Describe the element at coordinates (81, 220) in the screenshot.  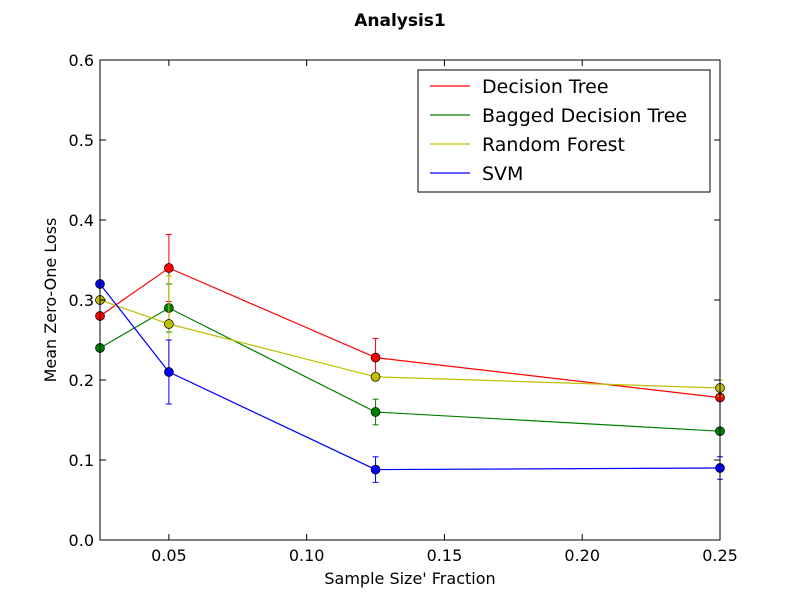
I see `y-tick-label: 0.4` at that location.